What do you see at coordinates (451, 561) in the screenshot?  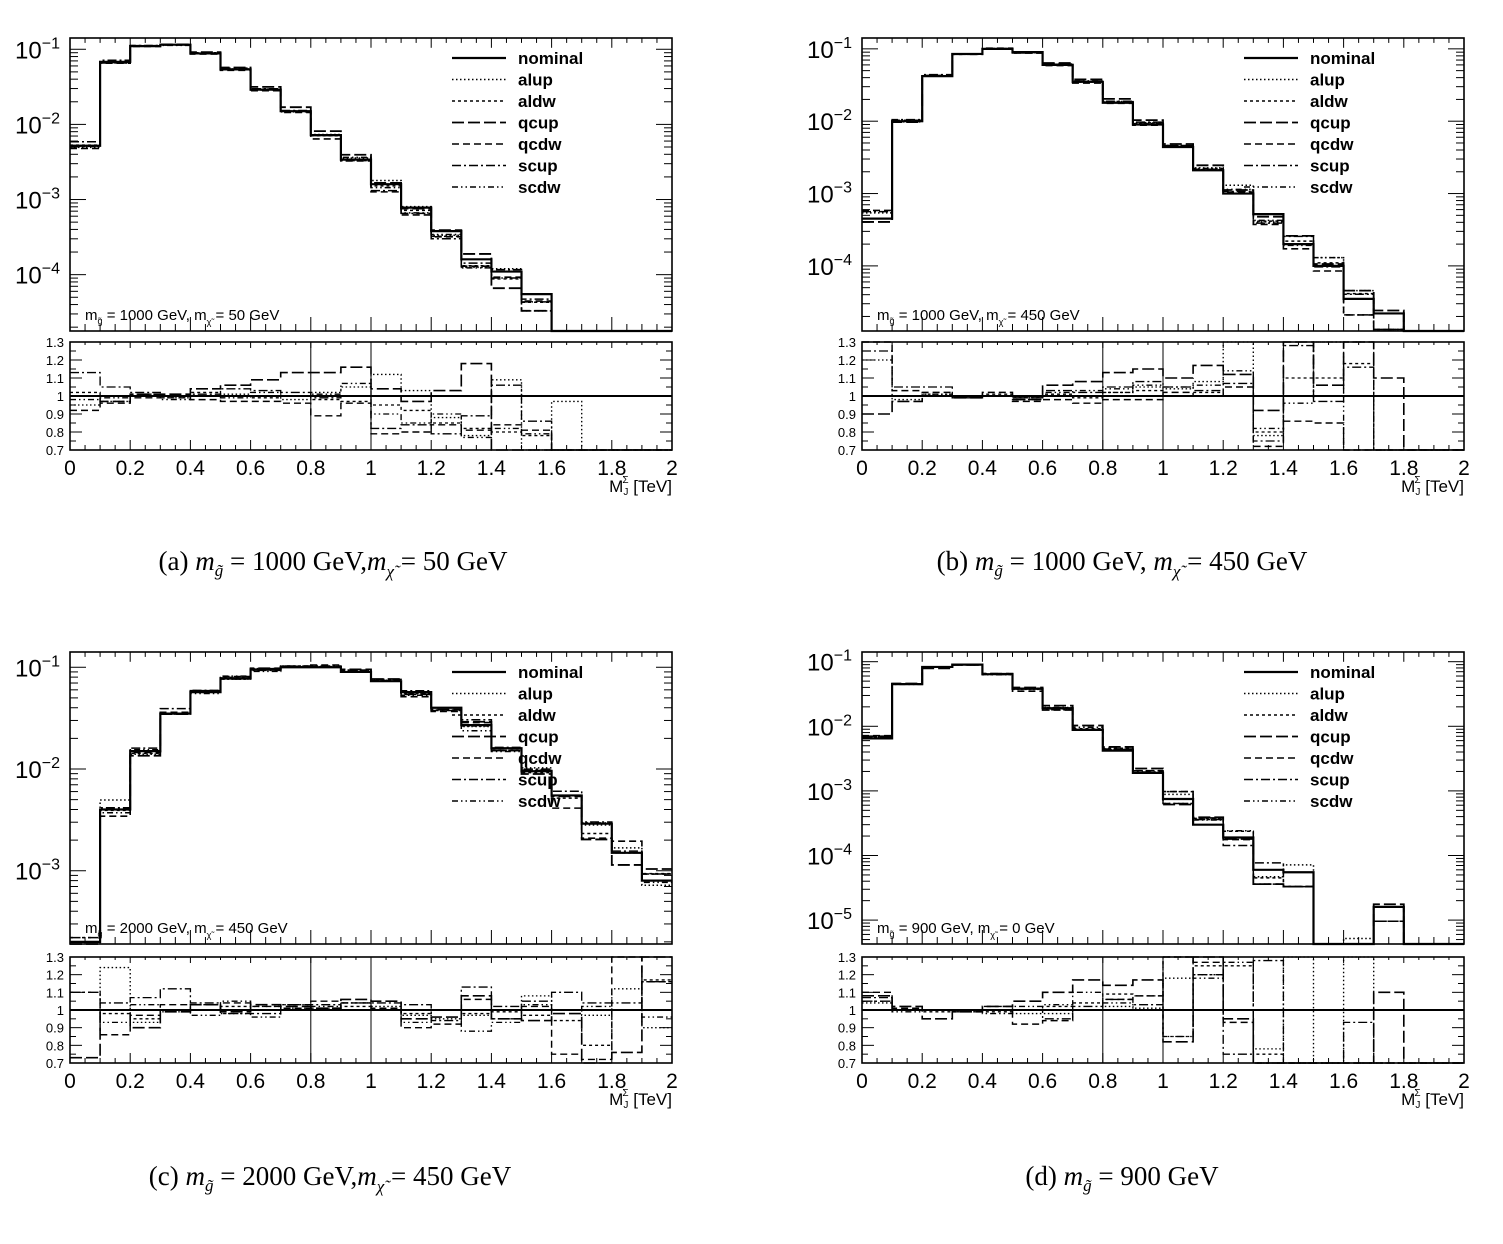 I see `caption-part: = 50 GeV` at bounding box center [451, 561].